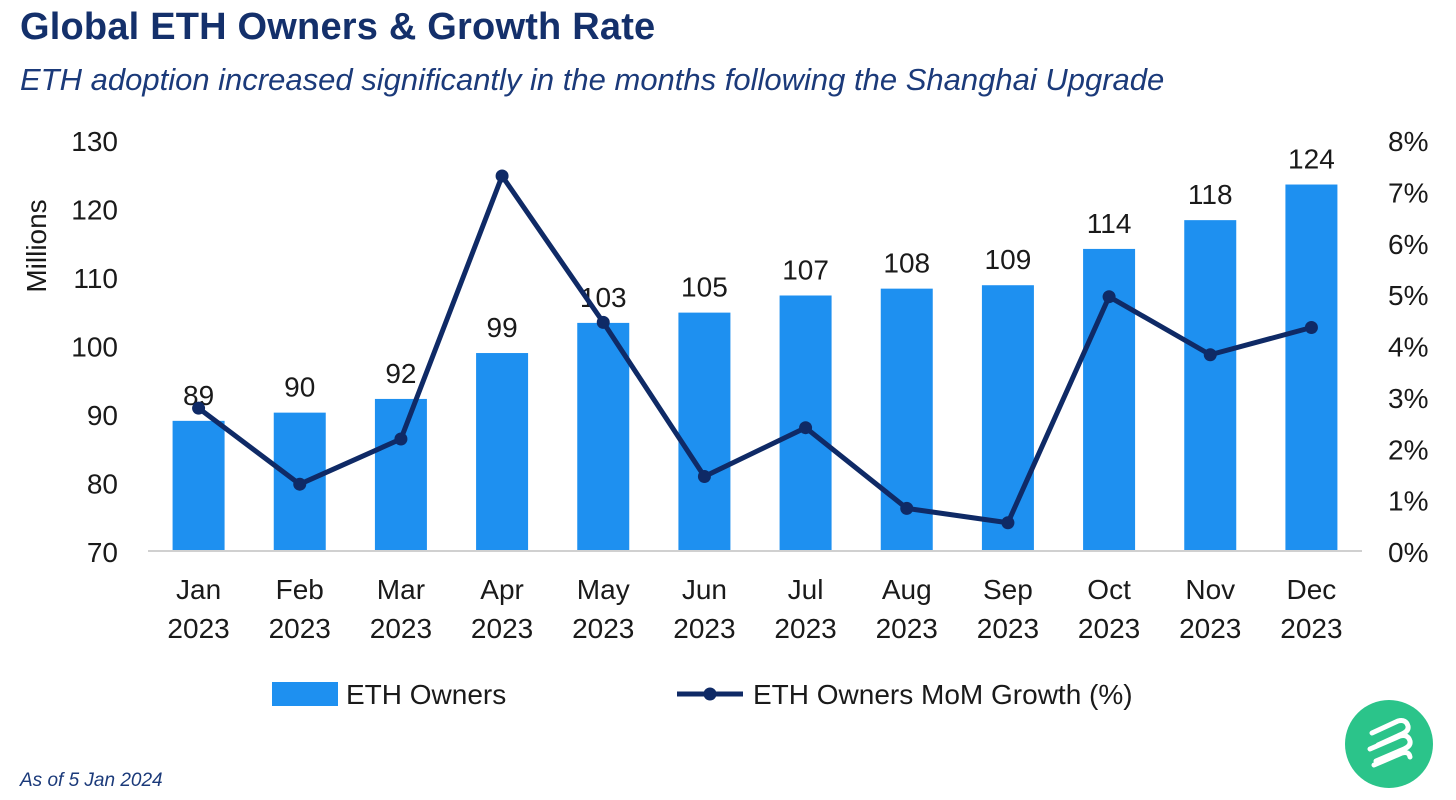 This screenshot has height=800, width=1456. What do you see at coordinates (426, 694) in the screenshot?
I see `legend-bar-label: ETH Owners` at bounding box center [426, 694].